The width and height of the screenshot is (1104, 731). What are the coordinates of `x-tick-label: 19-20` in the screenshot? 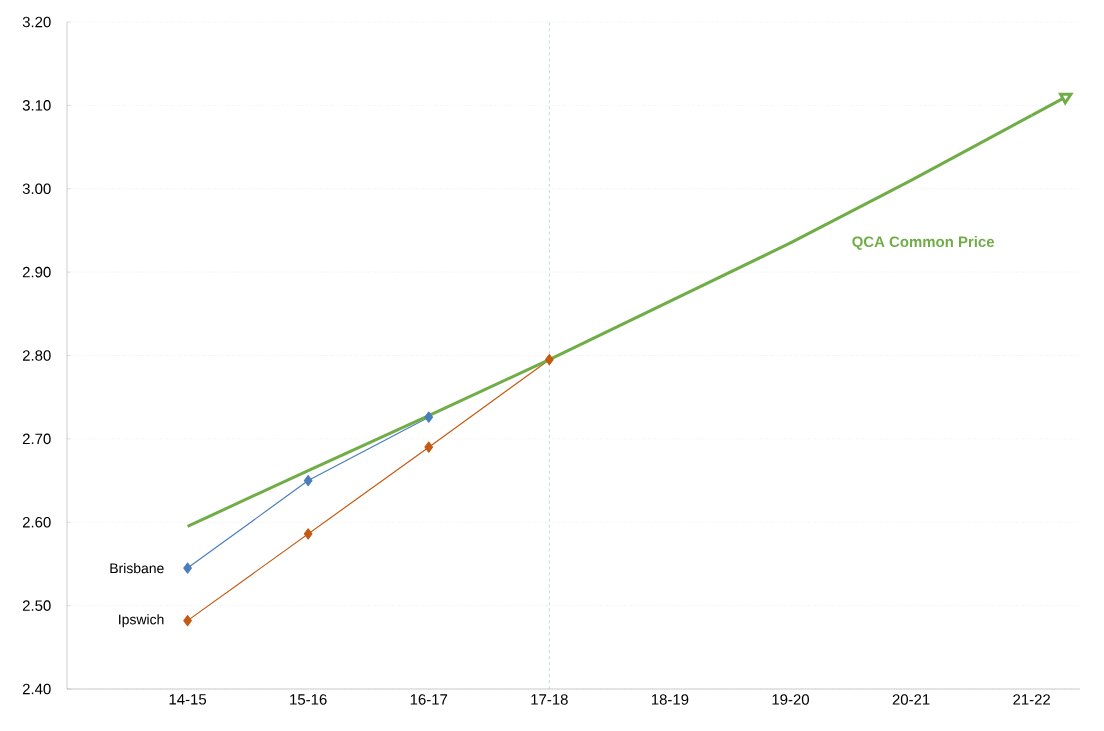 It's located at (790, 699).